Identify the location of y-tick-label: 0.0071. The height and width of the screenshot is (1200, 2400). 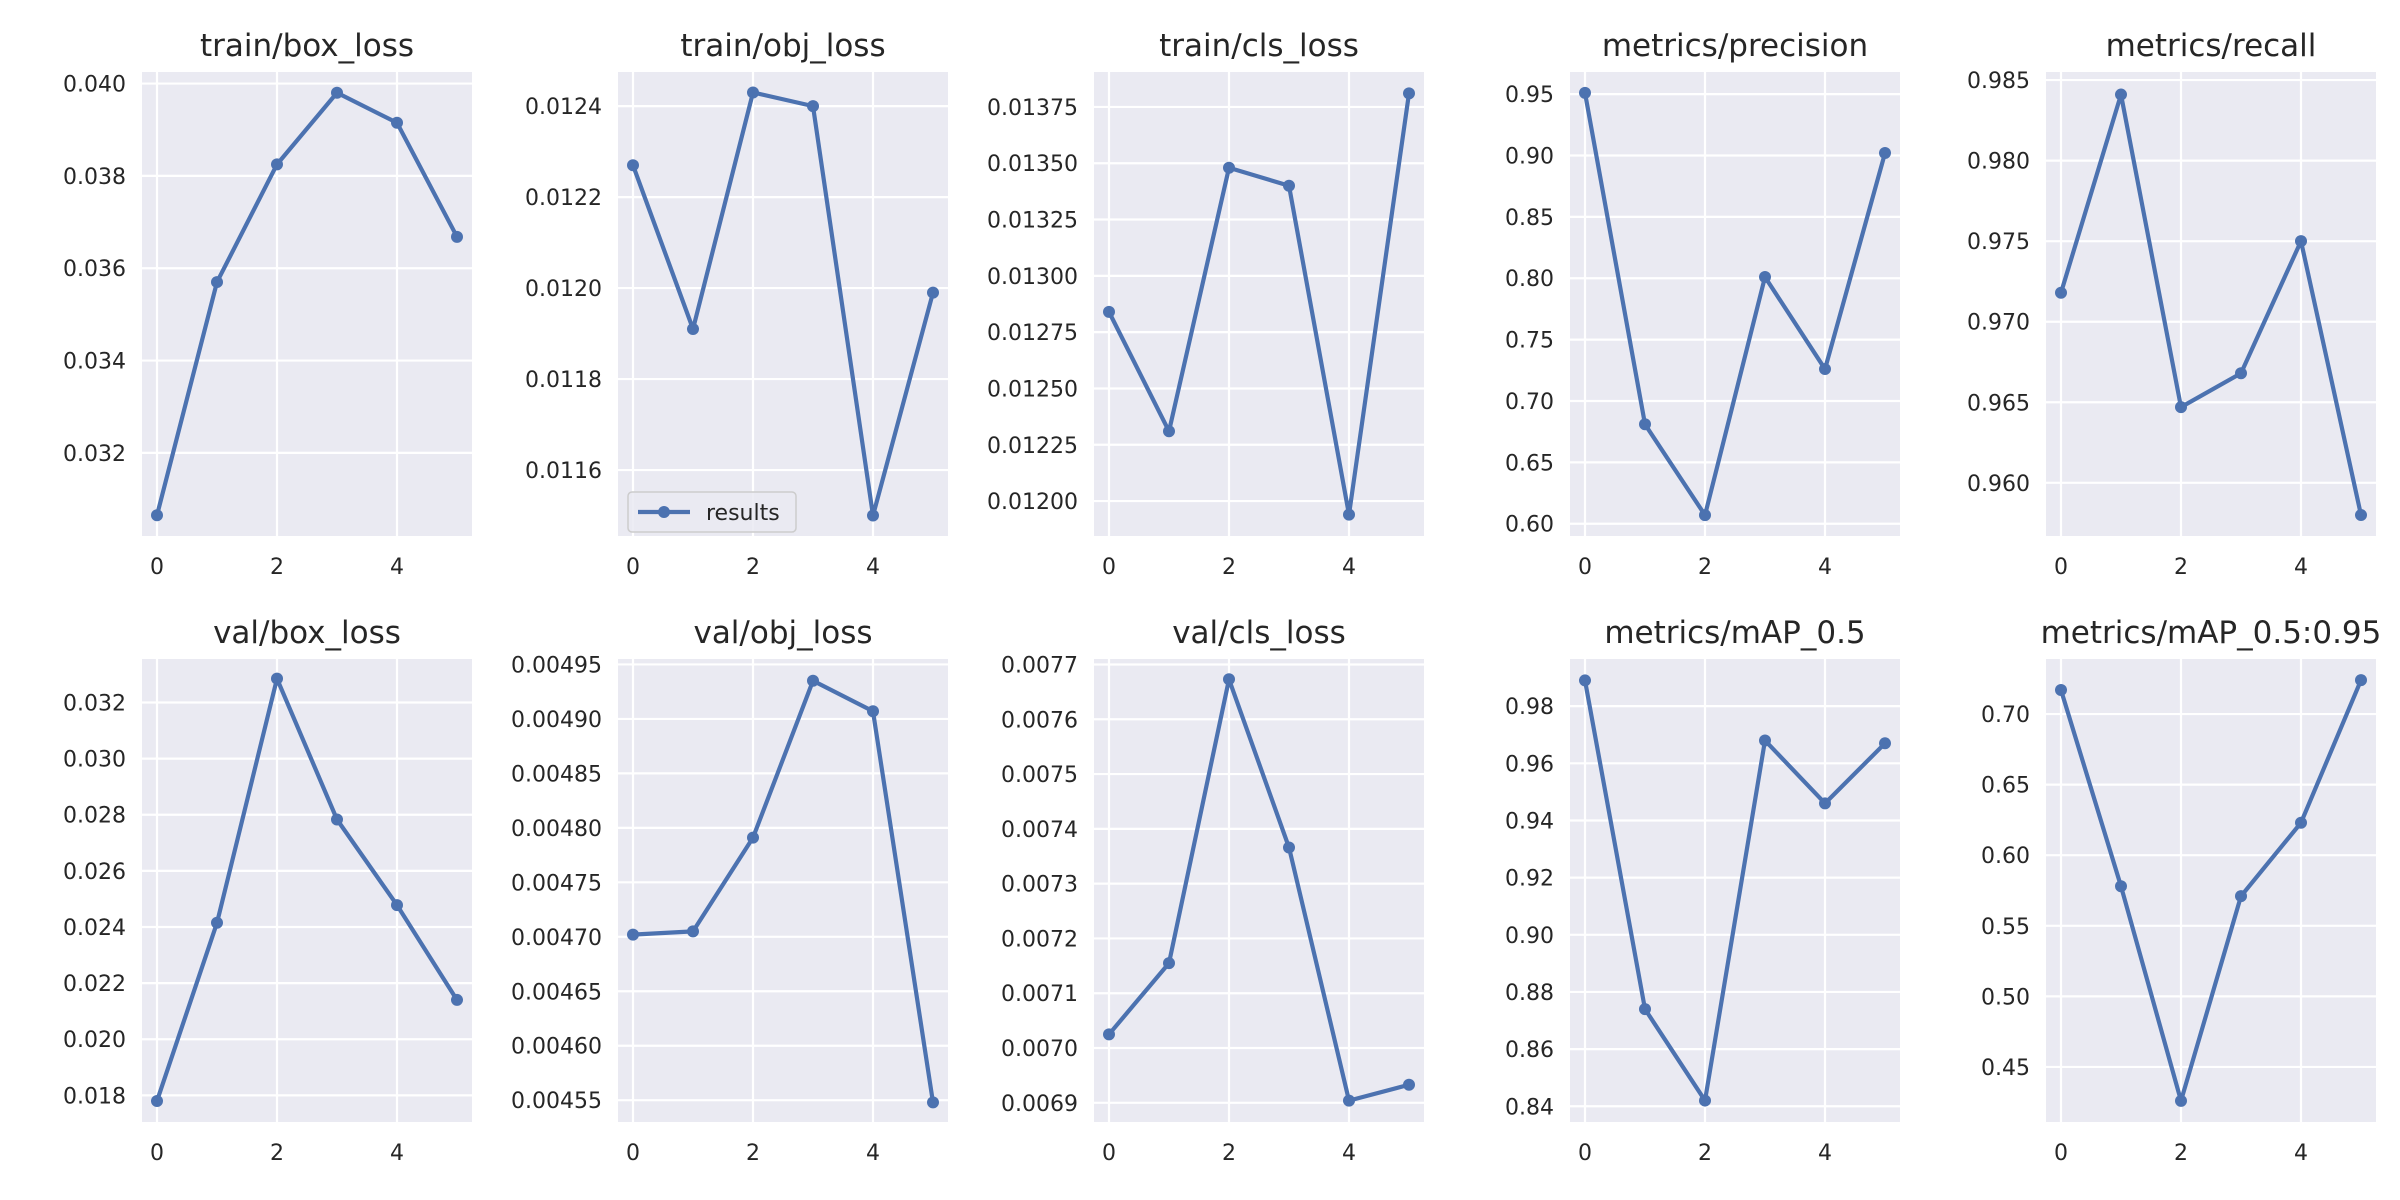
(1039, 994).